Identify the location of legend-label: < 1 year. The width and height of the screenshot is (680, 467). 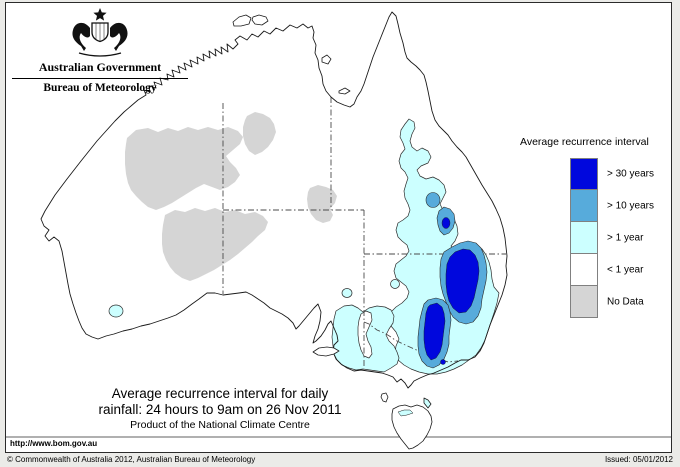
(625, 270).